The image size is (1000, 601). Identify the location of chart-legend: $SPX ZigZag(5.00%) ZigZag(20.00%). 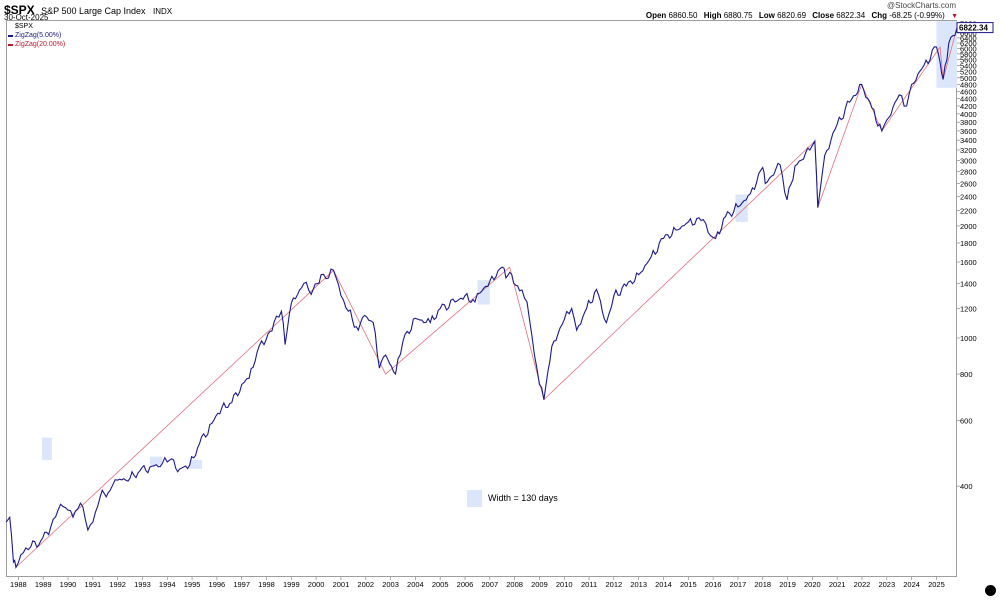
(36, 35).